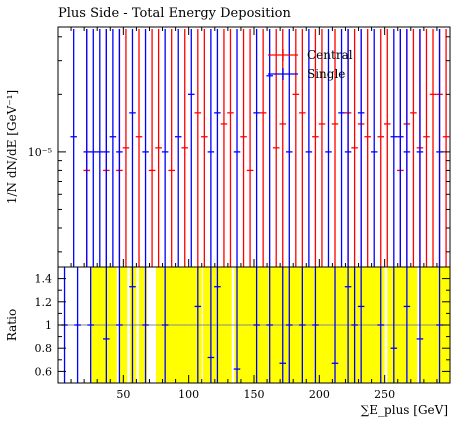 Image resolution: width=467 pixels, height=422 pixels. What do you see at coordinates (330, 55) in the screenshot?
I see `legend-central-label: Central` at bounding box center [330, 55].